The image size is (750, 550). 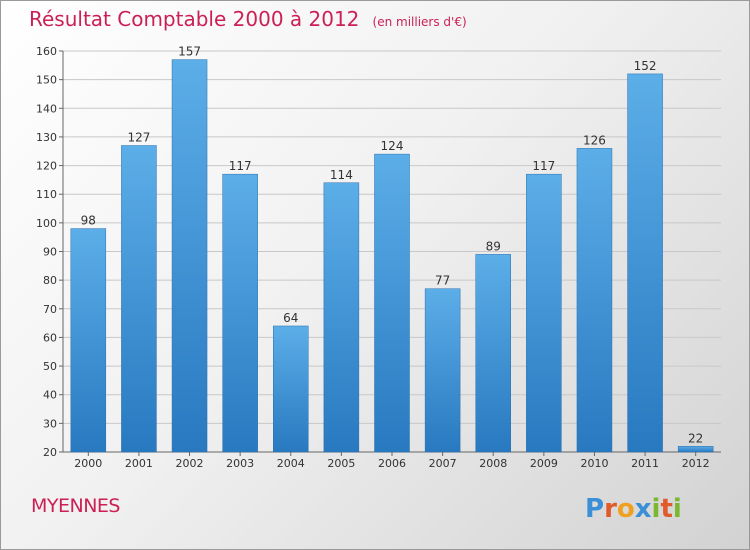 I want to click on y-tick-label: 70, so click(x=50, y=309).